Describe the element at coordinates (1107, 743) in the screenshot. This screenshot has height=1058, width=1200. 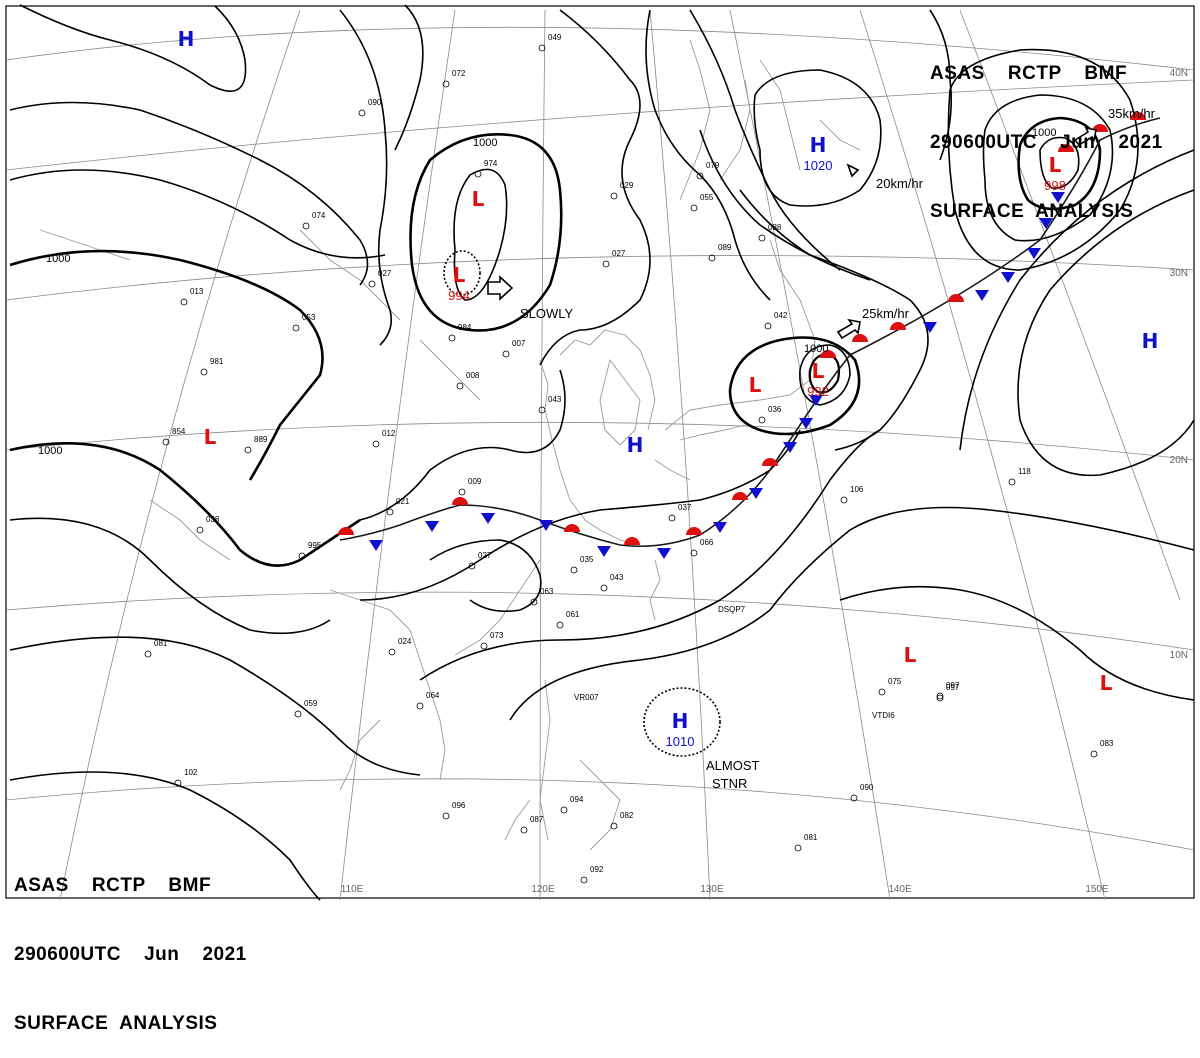
I see `station-value: 083` at that location.